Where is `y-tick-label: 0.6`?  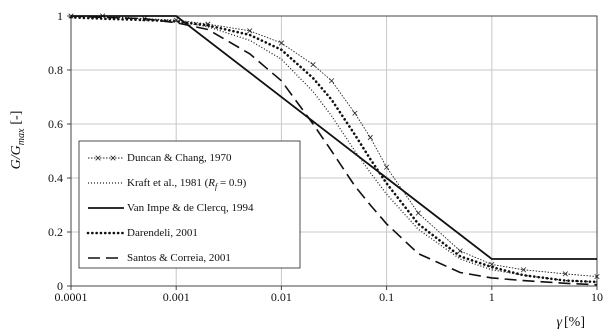
y-tick-label: 0.6 is located at coordinates (55, 124).